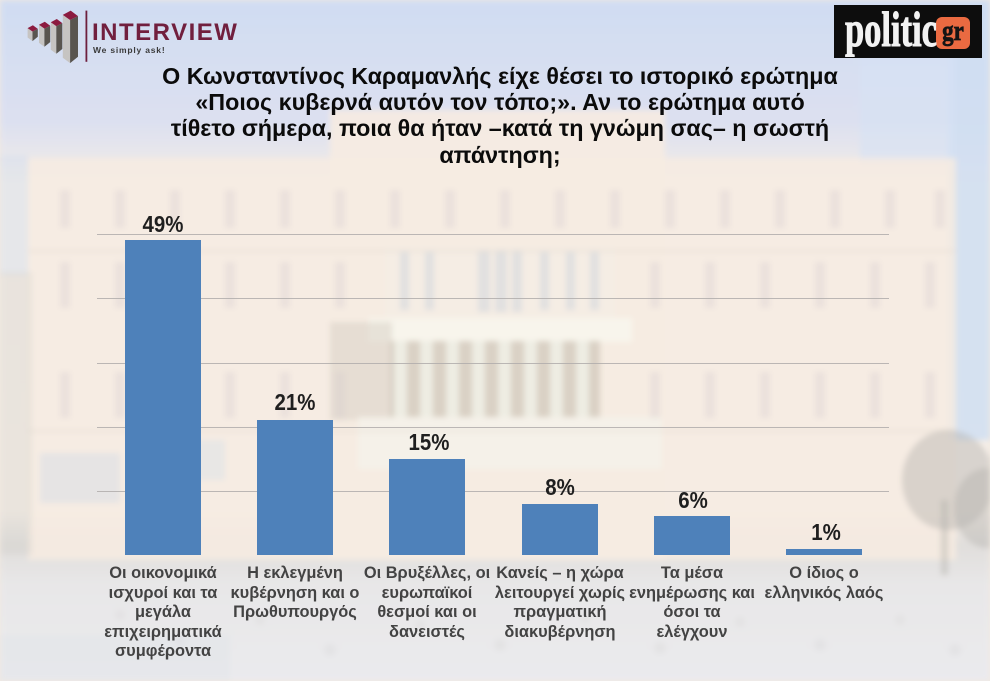 Image resolution: width=990 pixels, height=681 pixels. I want to click on svg-text: We simply ask!, so click(129, 50).